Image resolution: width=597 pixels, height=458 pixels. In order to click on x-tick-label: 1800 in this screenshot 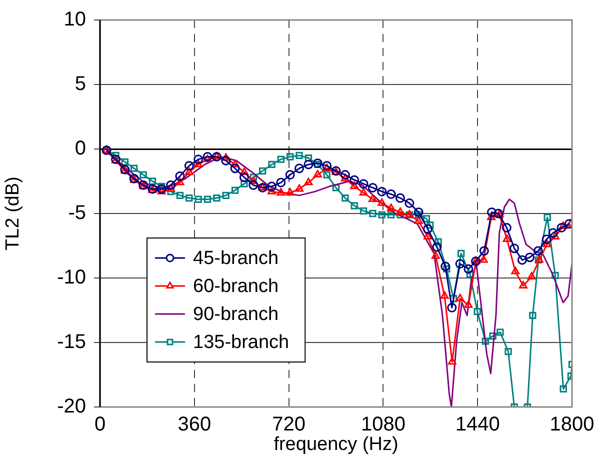, I will do `click(572, 425)`.